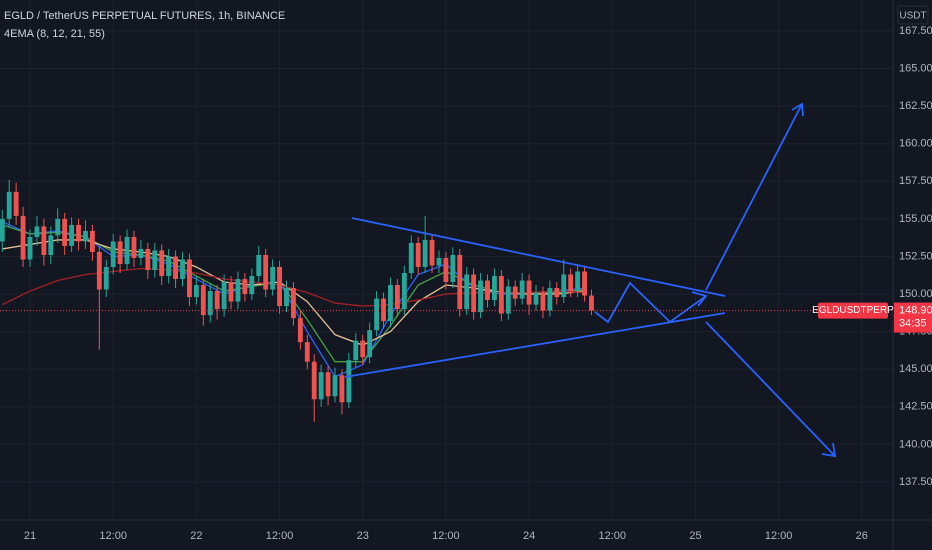 The image size is (932, 550). I want to click on y-tick-label: 142.50, so click(915, 407).